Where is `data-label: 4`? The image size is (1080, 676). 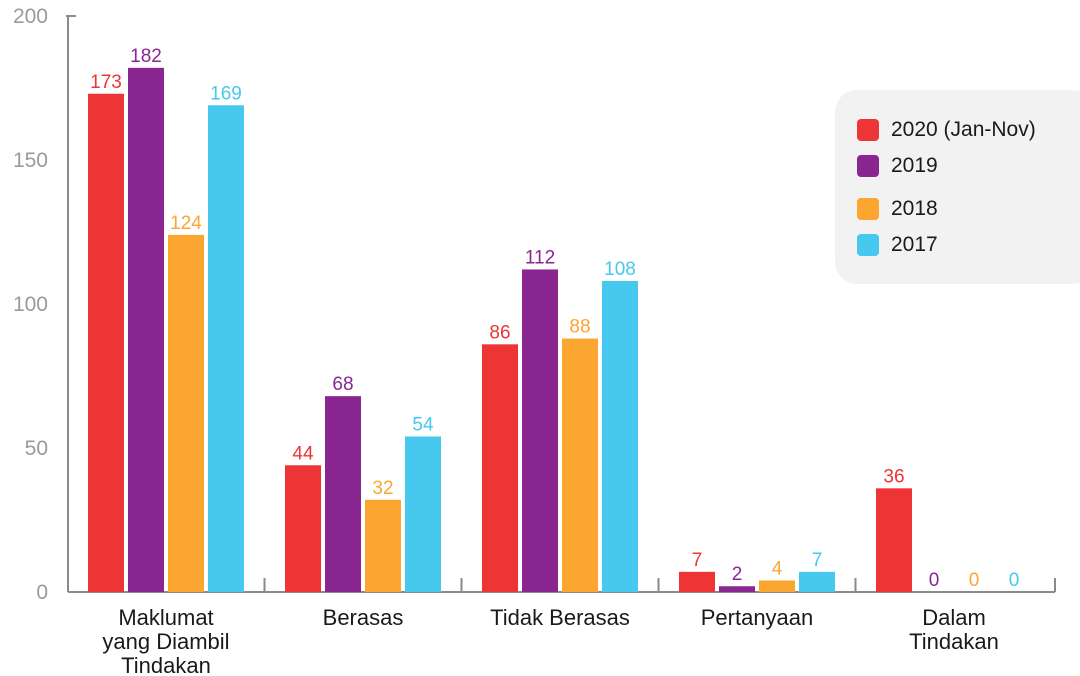
data-label: 4 is located at coordinates (777, 568).